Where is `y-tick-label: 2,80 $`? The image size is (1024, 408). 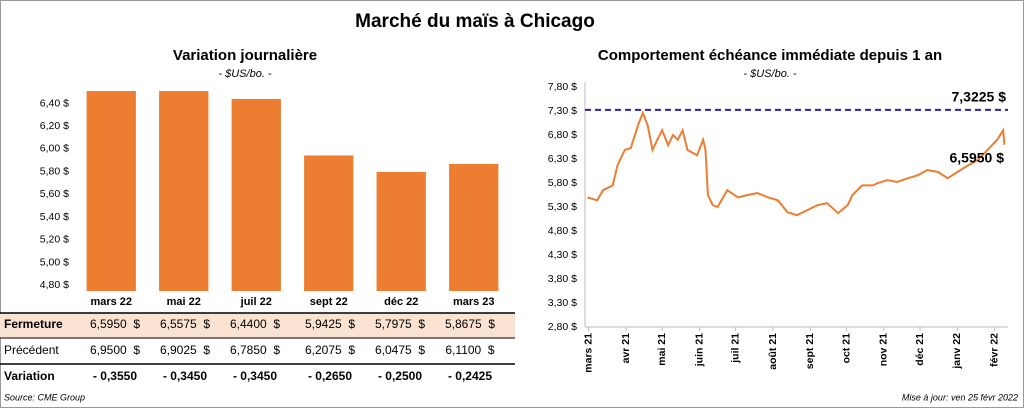
y-tick-label: 2,80 $ is located at coordinates (562, 327).